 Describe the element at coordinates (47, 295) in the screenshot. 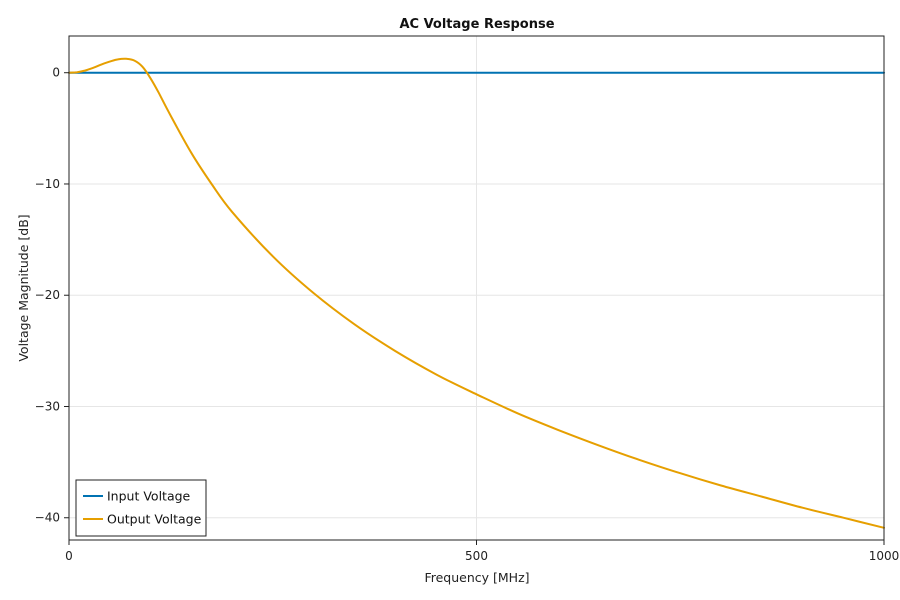

I see `y-tick-label: −20` at that location.